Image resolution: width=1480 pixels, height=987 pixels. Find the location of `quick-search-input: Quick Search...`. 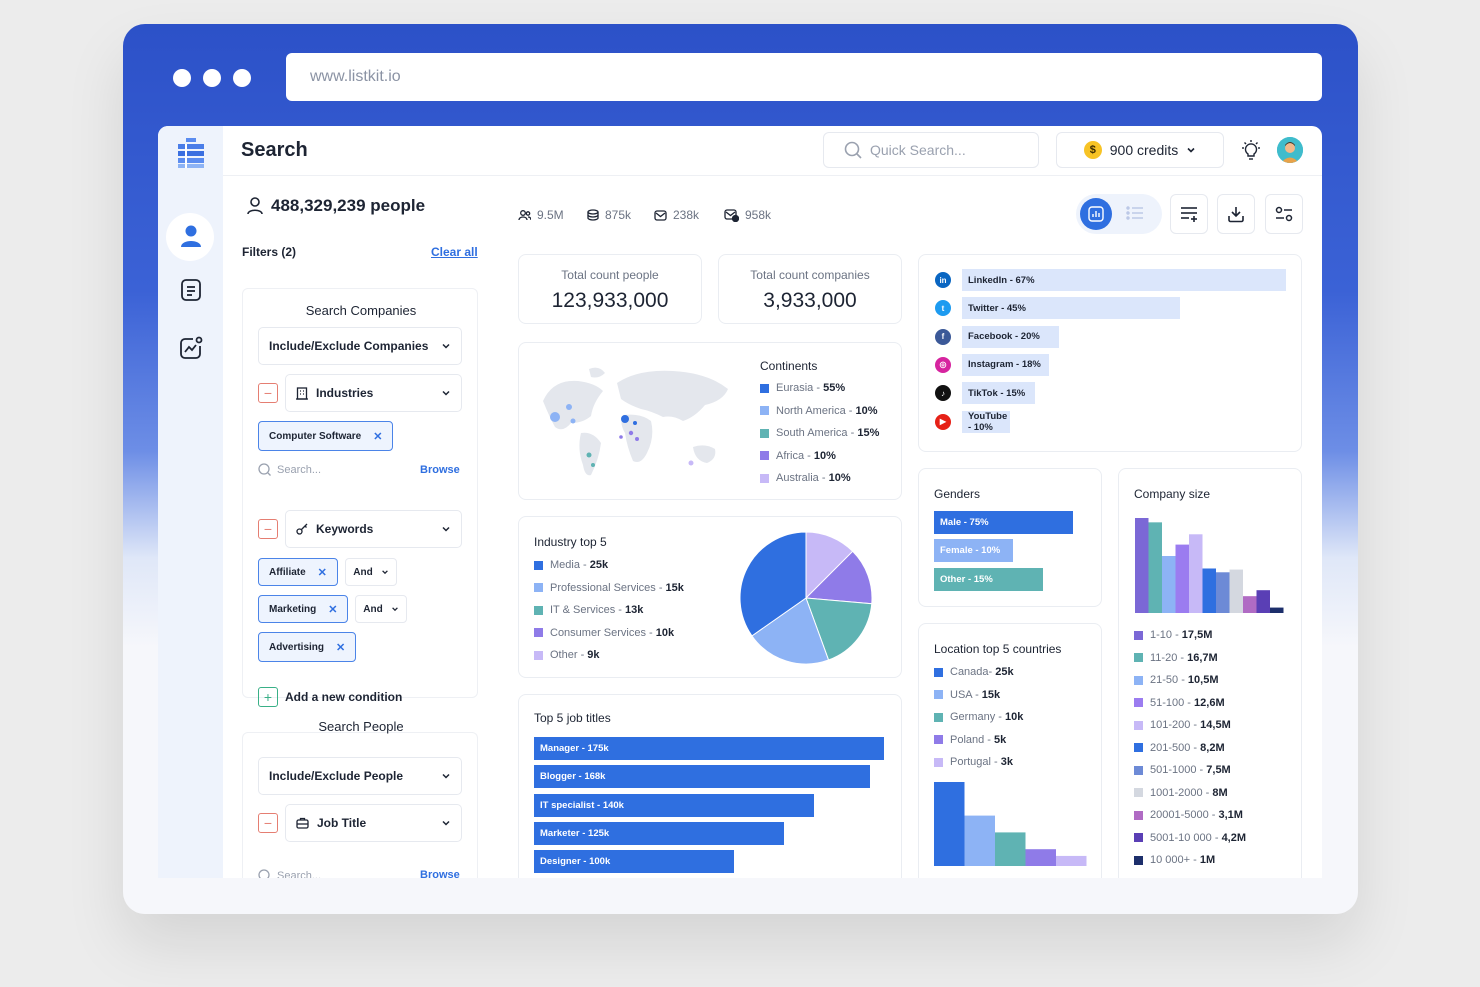

quick-search-input: Quick Search... is located at coordinates (931, 150).